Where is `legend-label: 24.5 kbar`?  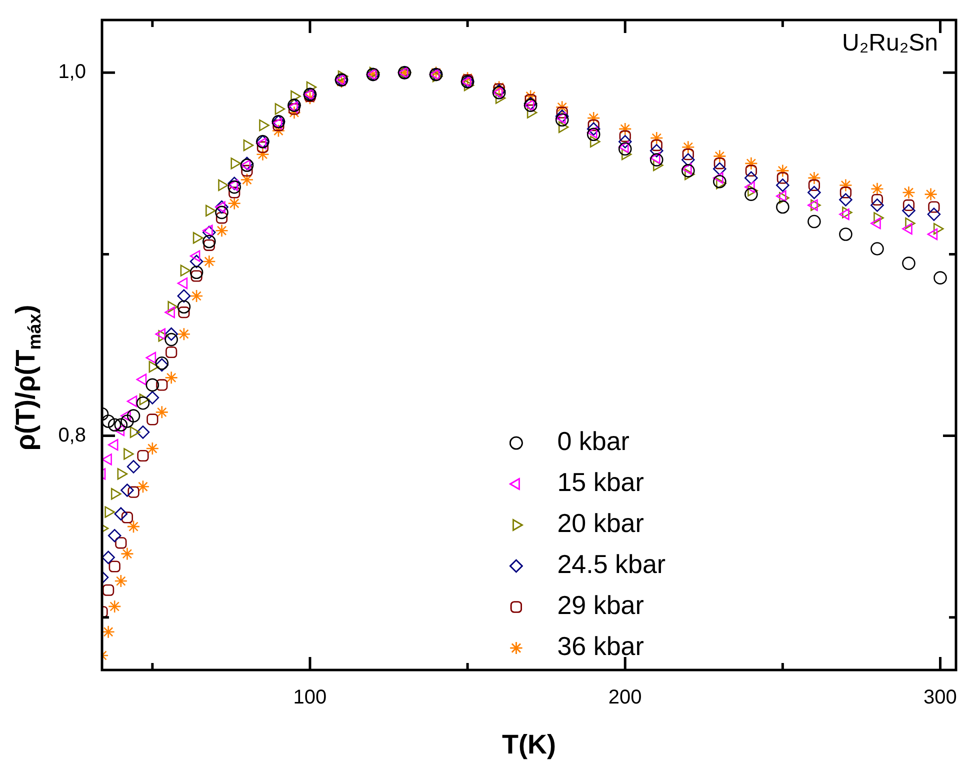
legend-label: 24.5 kbar is located at coordinates (611, 564).